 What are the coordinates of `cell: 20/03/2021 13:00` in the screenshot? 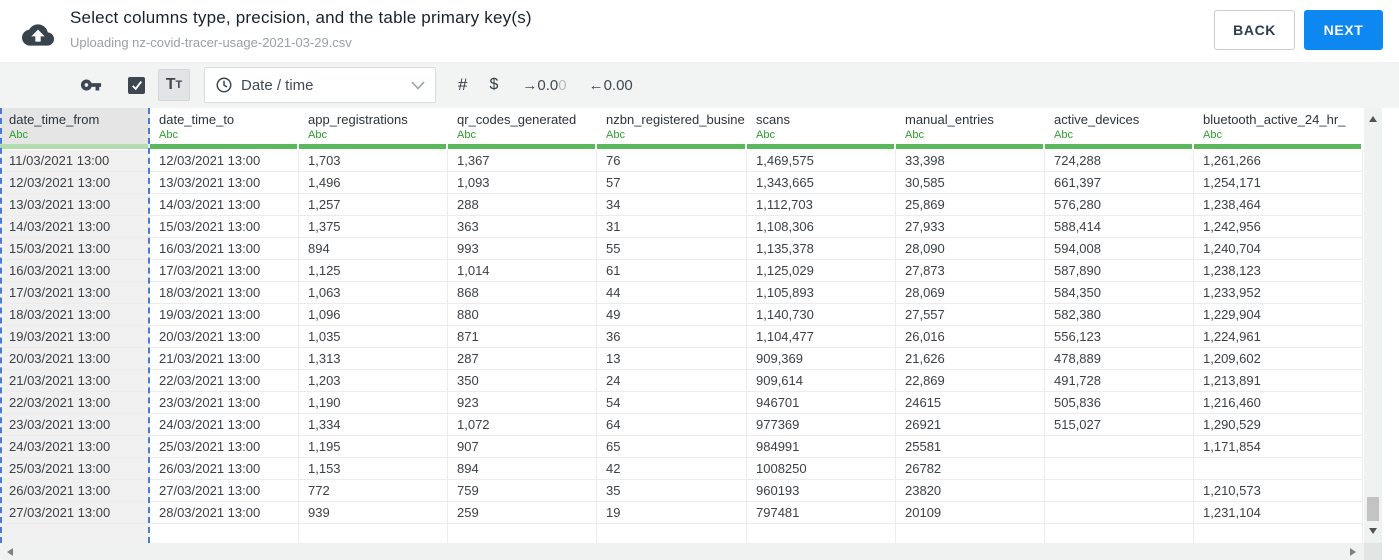 It's located at (75, 359).